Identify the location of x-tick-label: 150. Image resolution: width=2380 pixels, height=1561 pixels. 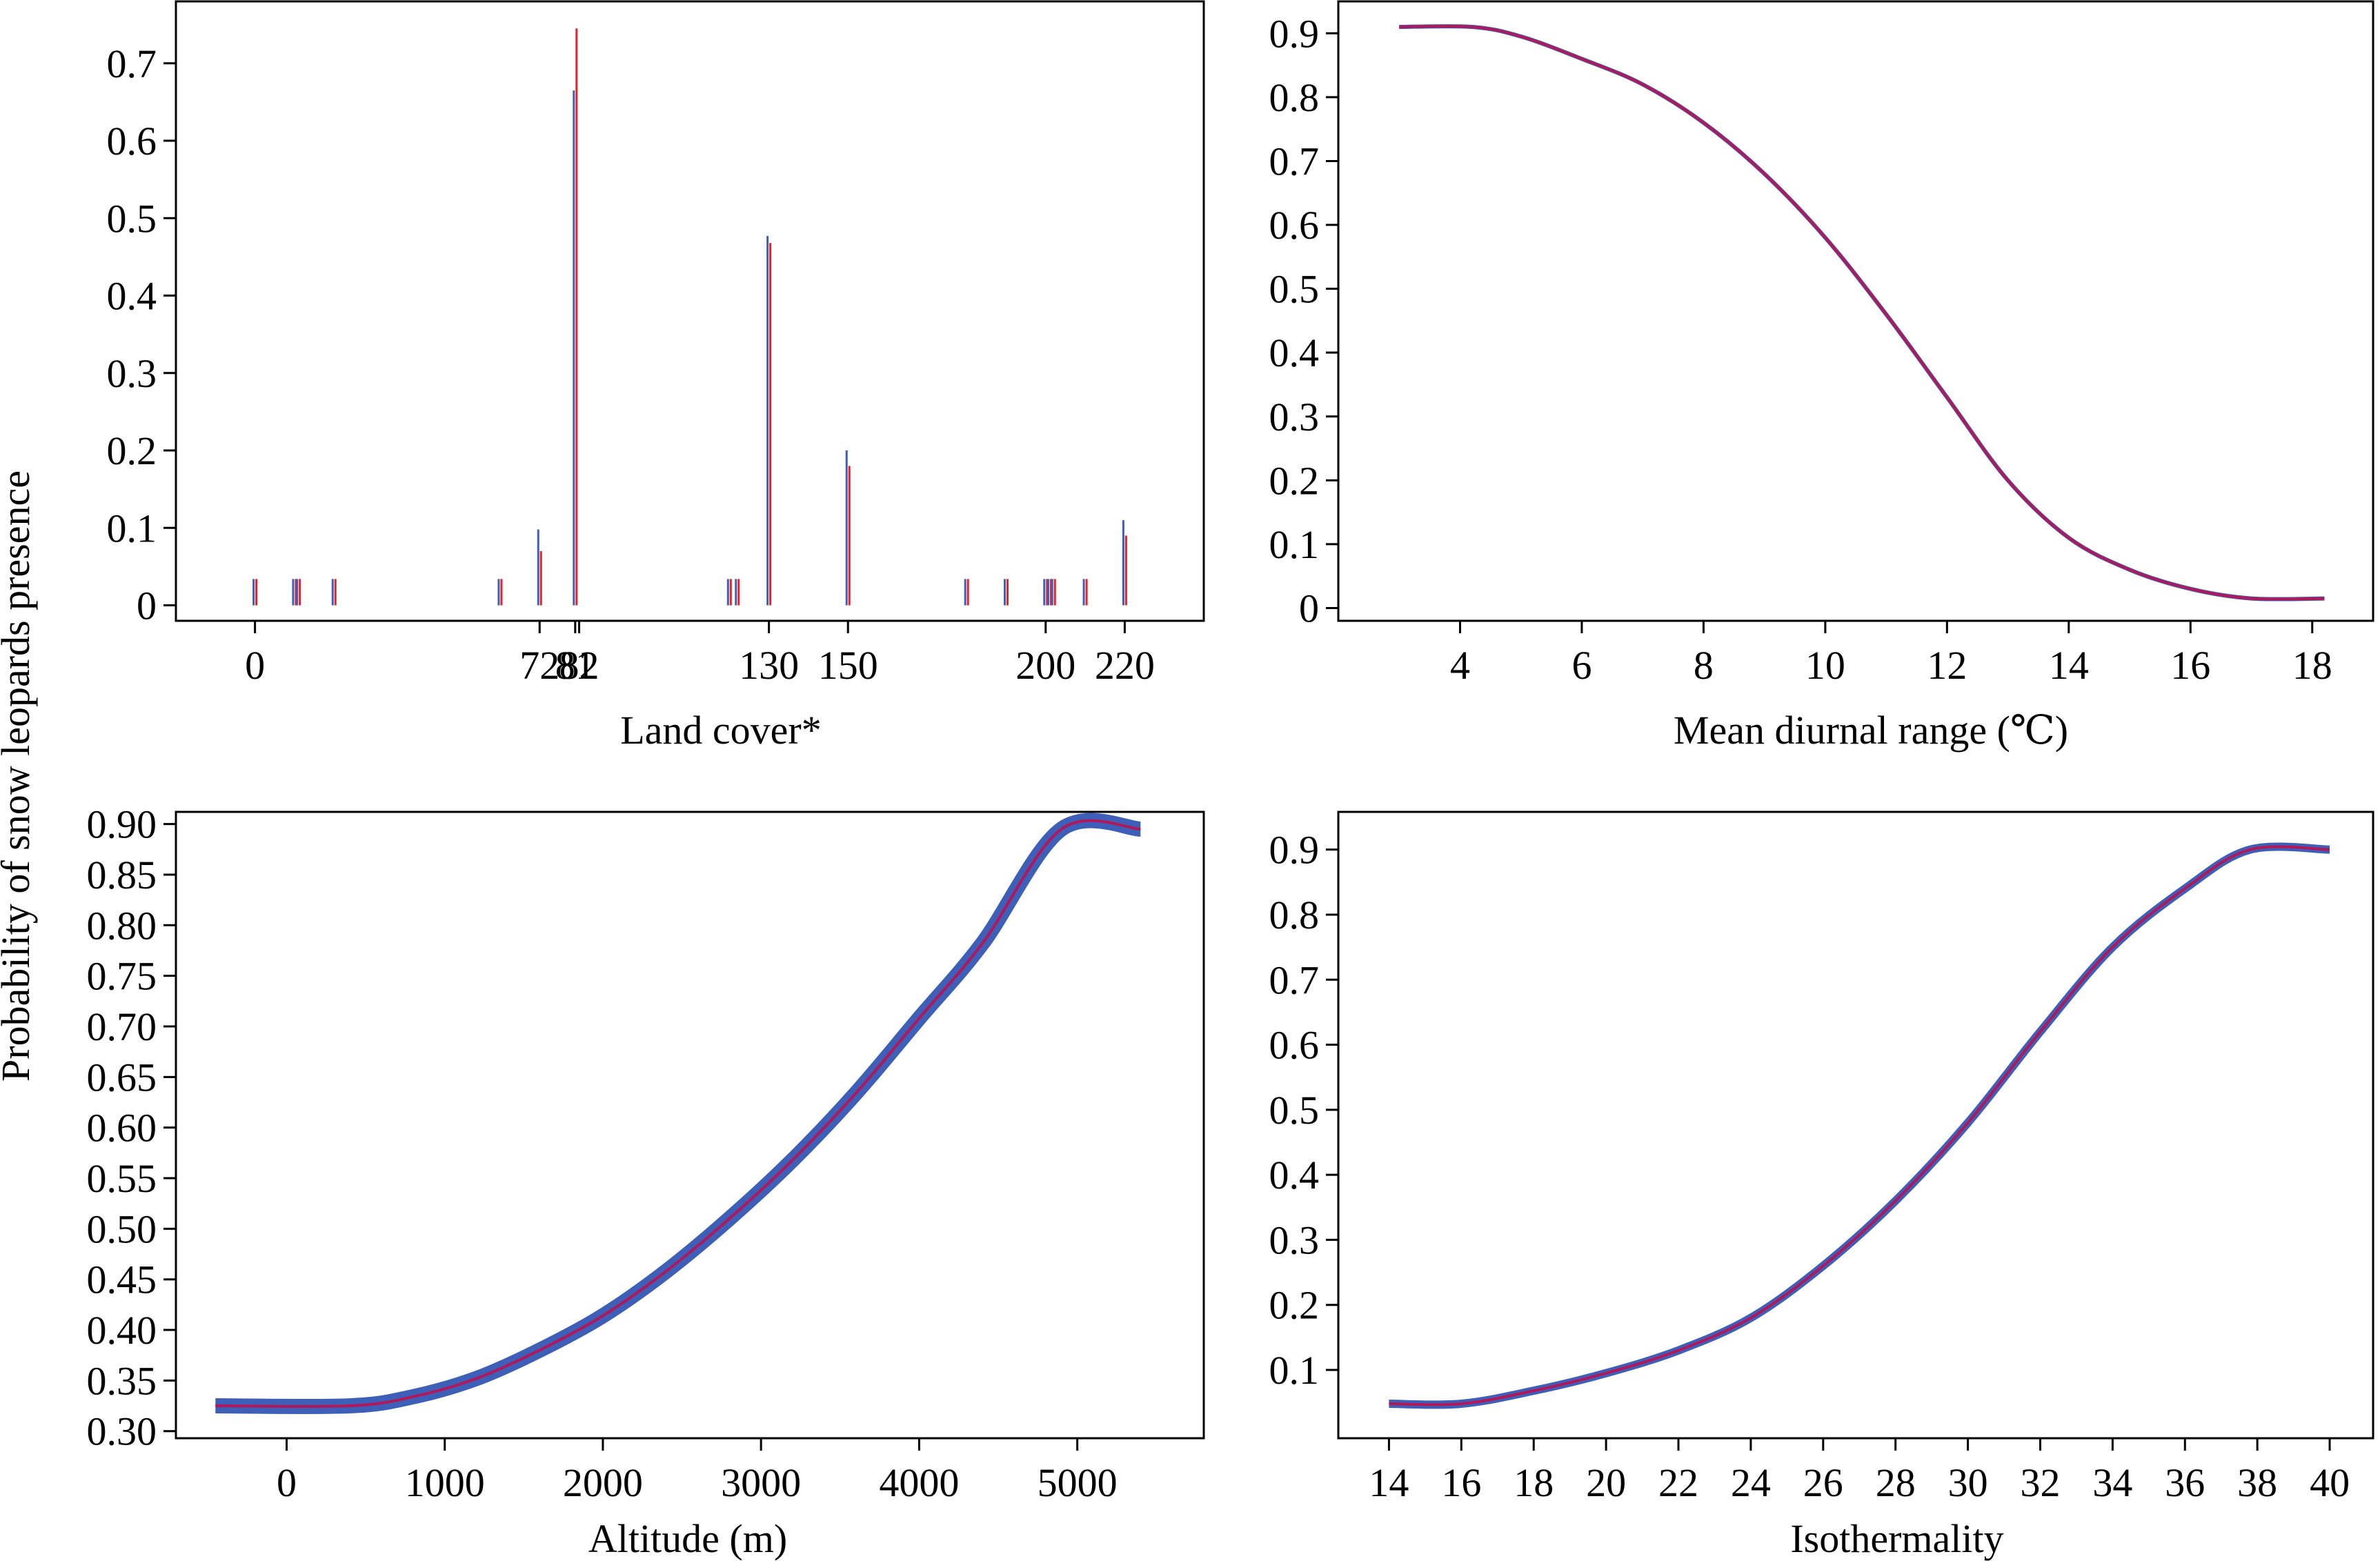
(848, 665).